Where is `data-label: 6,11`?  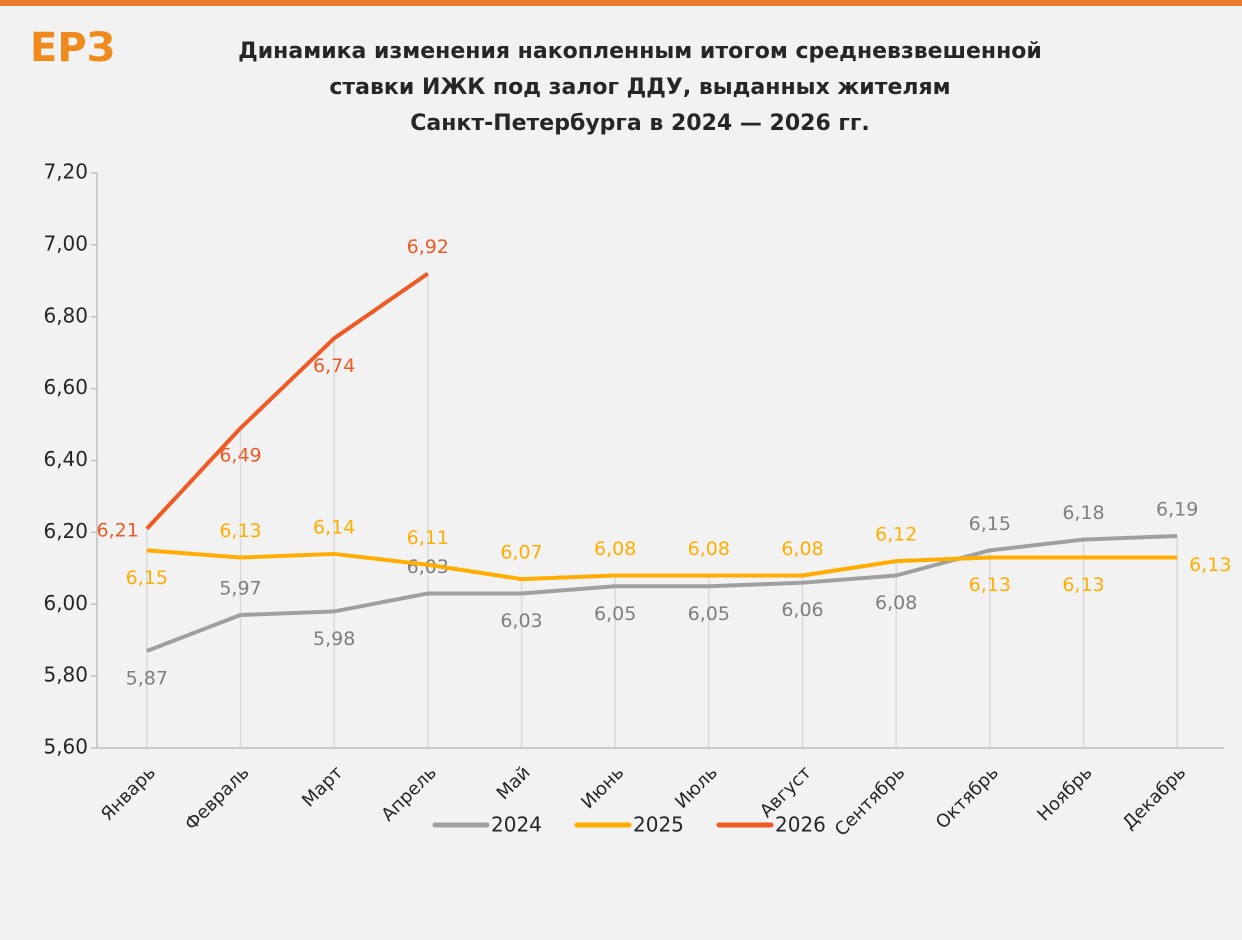
data-label: 6,11 is located at coordinates (428, 538).